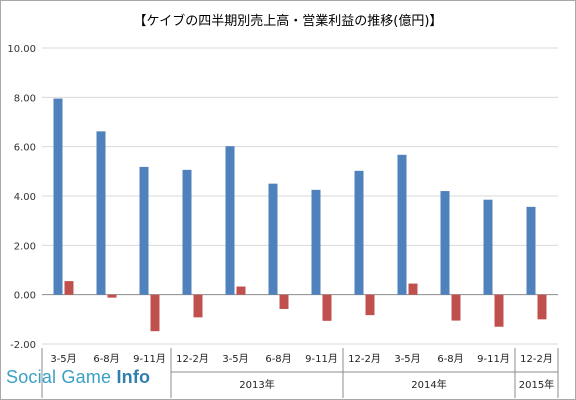 The width and height of the screenshot is (576, 400). I want to click on y-tick-label: 6.00, so click(25, 148).